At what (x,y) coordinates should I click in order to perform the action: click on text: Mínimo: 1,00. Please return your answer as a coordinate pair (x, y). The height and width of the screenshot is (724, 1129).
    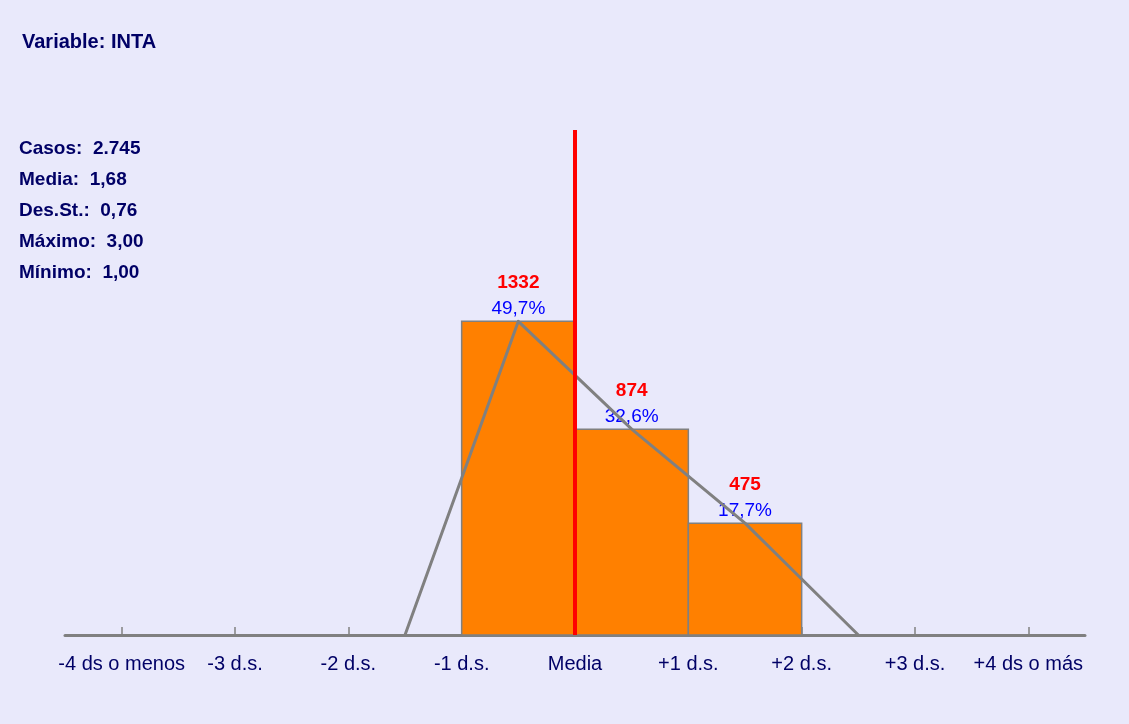
    Looking at the image, I should click on (79, 271).